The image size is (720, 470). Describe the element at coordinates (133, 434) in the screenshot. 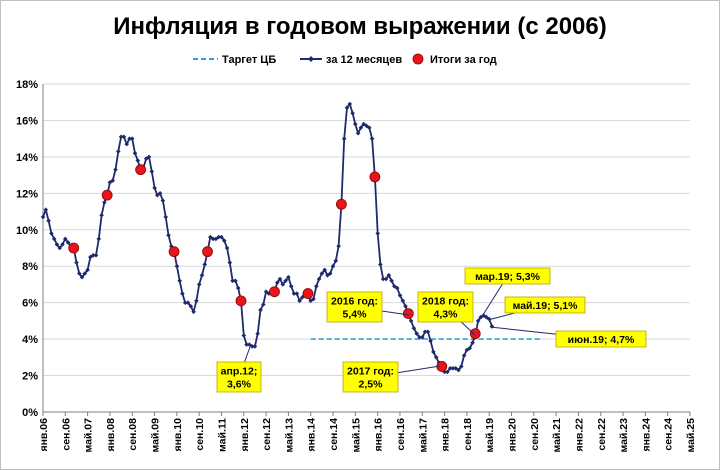

I see `x-tick-label: сен.08` at that location.